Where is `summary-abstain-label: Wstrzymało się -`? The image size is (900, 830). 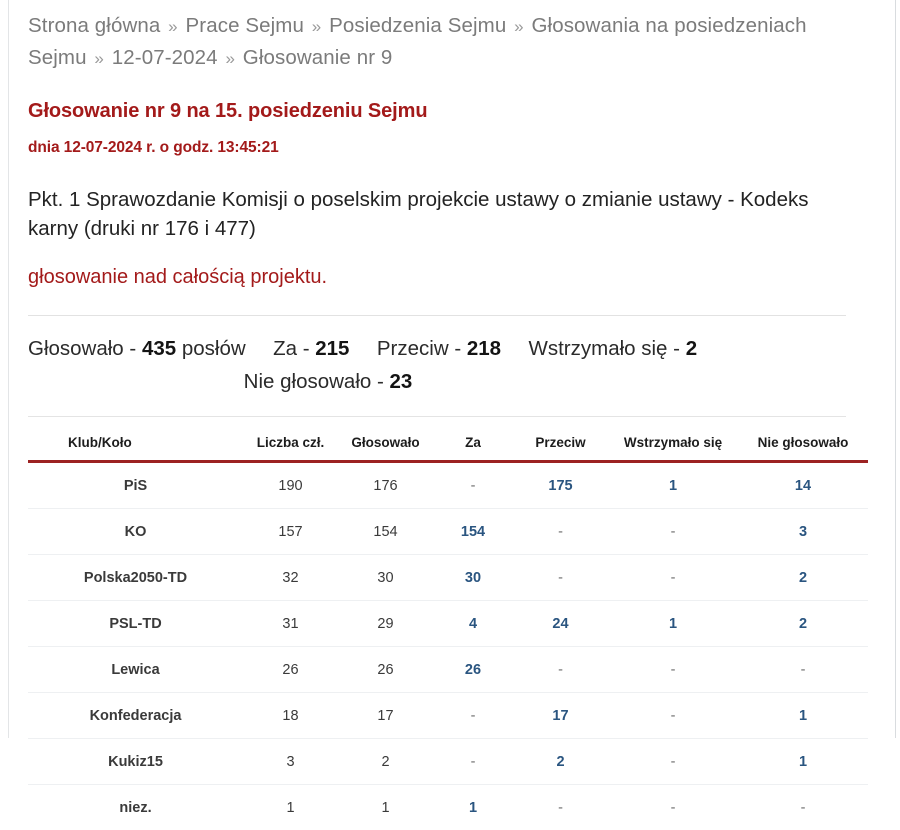
summary-abstain-label: Wstrzymało się - is located at coordinates (604, 349).